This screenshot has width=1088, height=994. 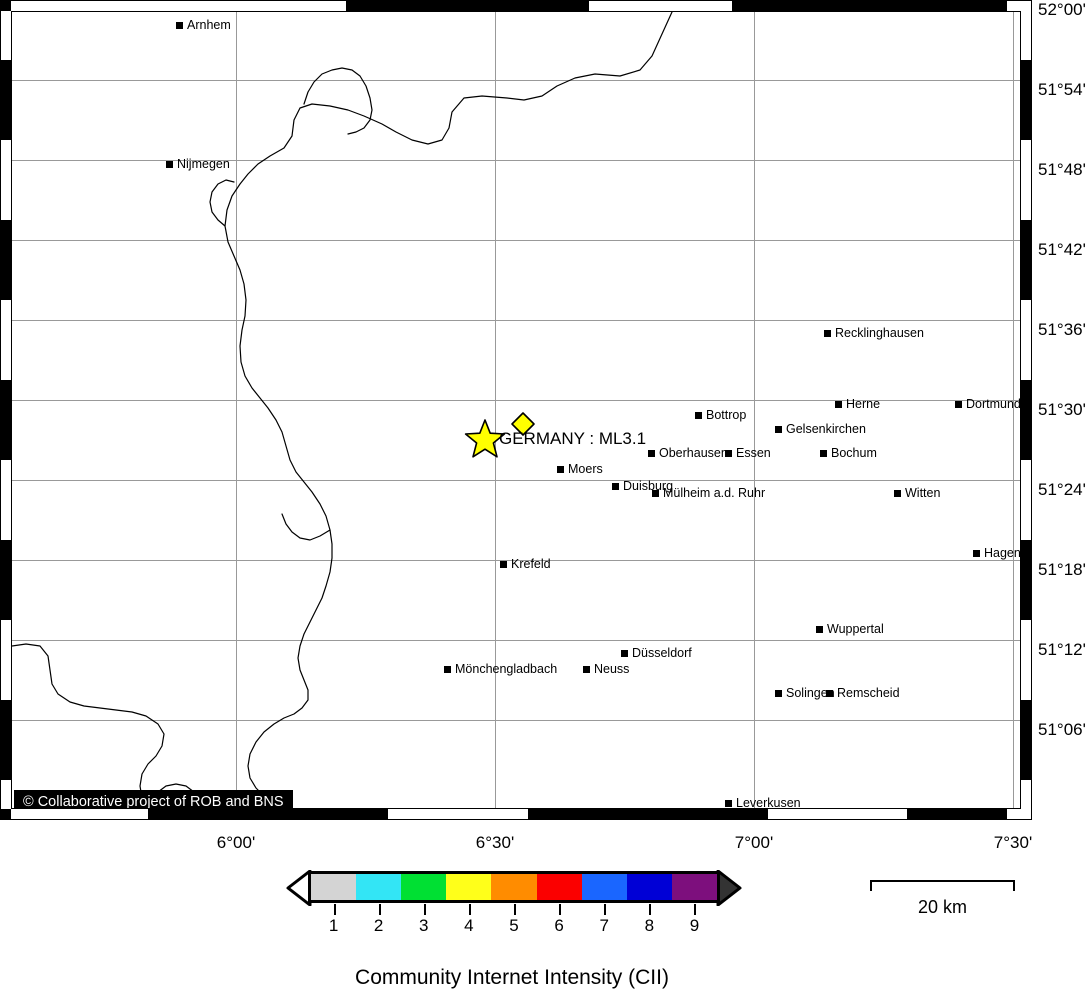 What do you see at coordinates (198, 164) in the screenshot?
I see `city-marker: Nijmegen` at bounding box center [198, 164].